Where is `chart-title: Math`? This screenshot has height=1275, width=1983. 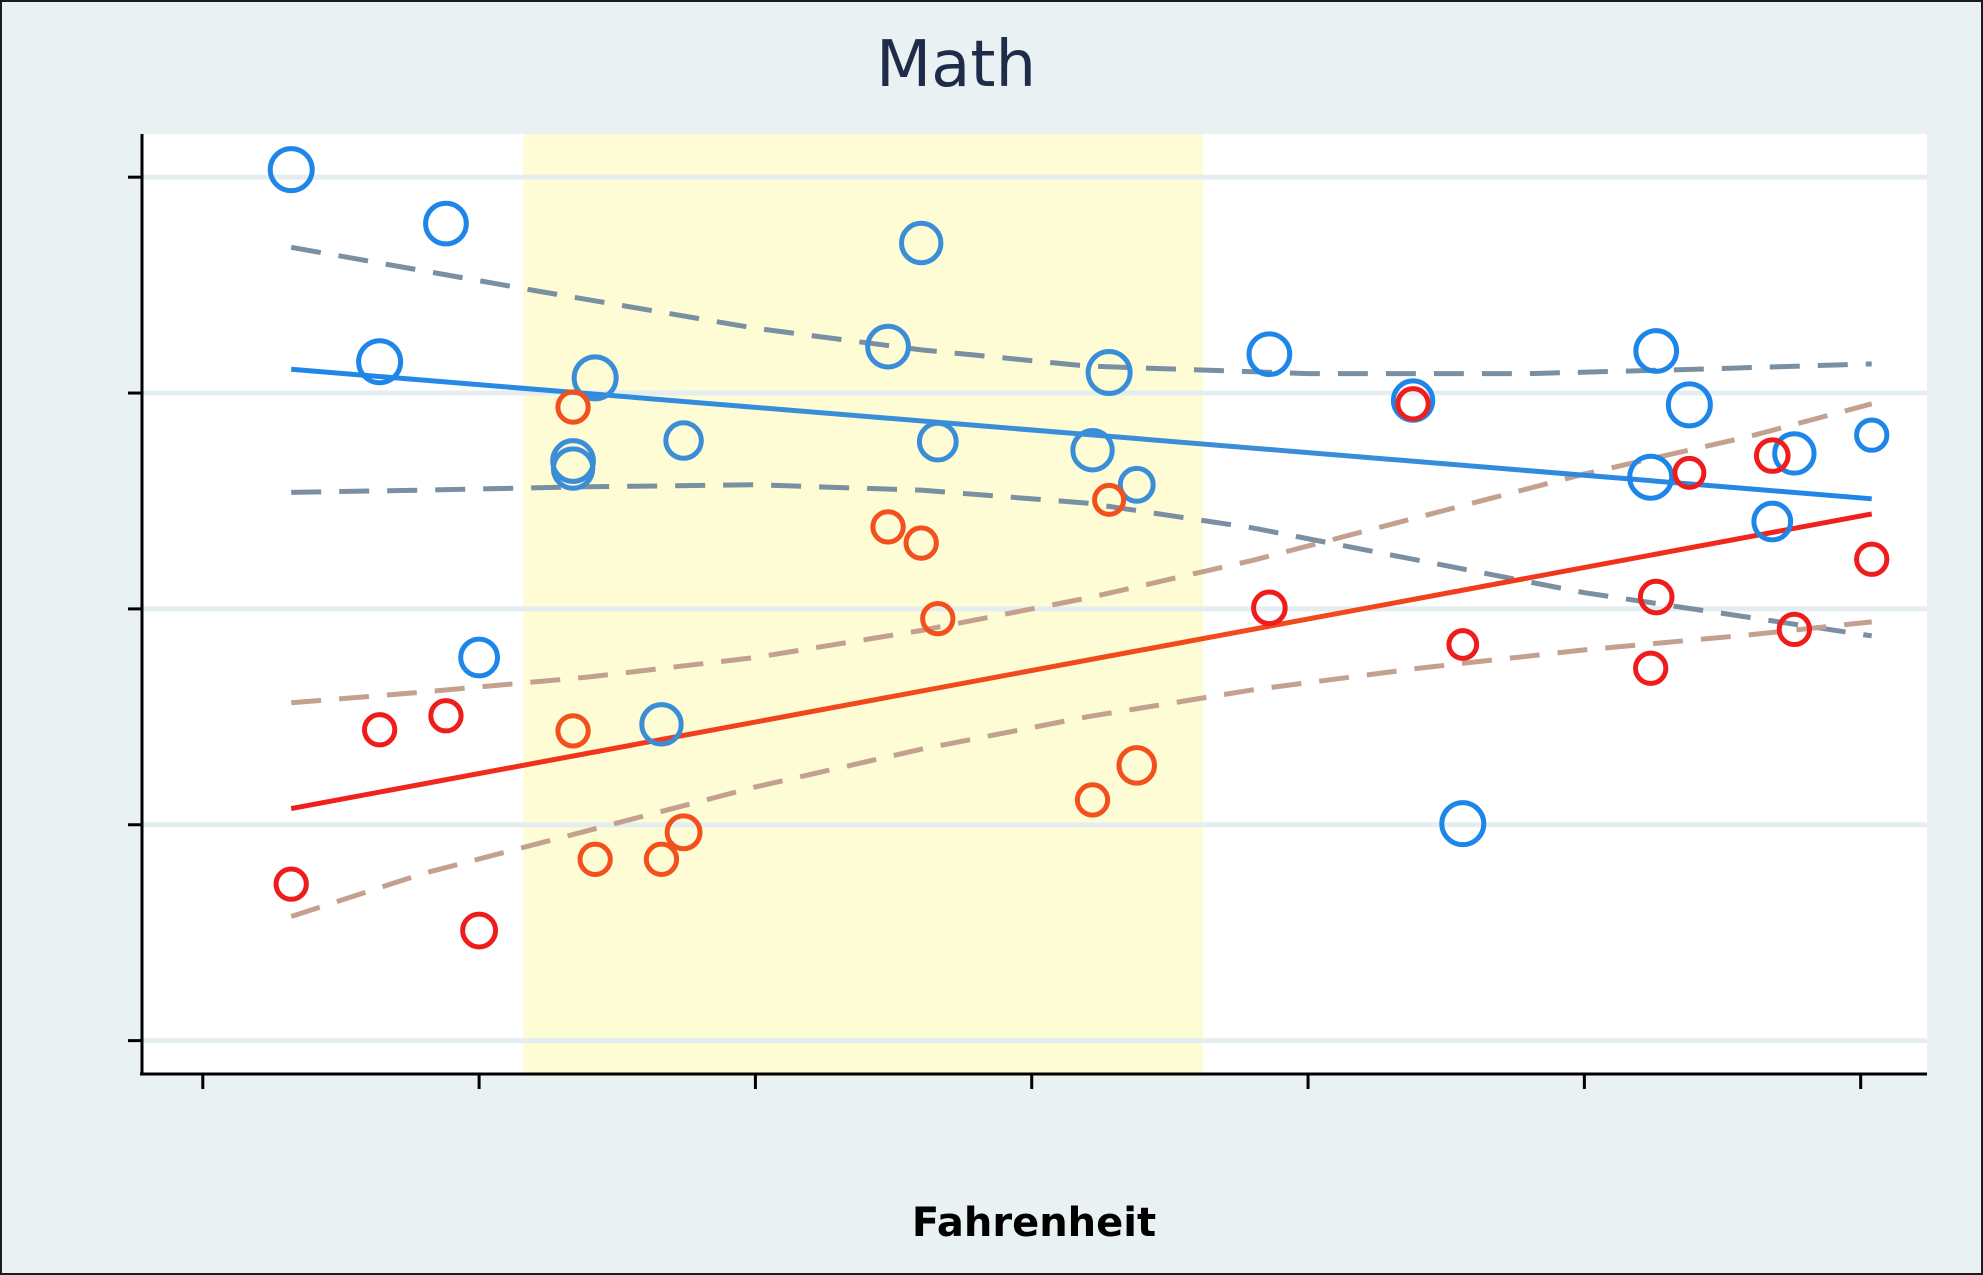 chart-title: Math is located at coordinates (956, 65).